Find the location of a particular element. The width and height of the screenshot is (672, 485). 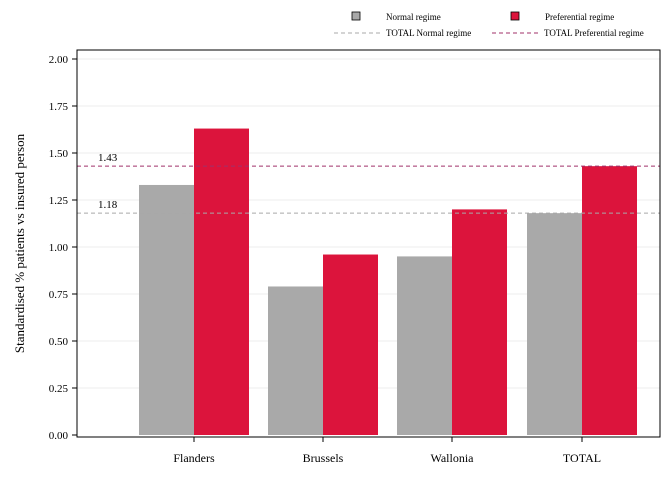

y-tick-label: 0.00 is located at coordinates (59, 436).